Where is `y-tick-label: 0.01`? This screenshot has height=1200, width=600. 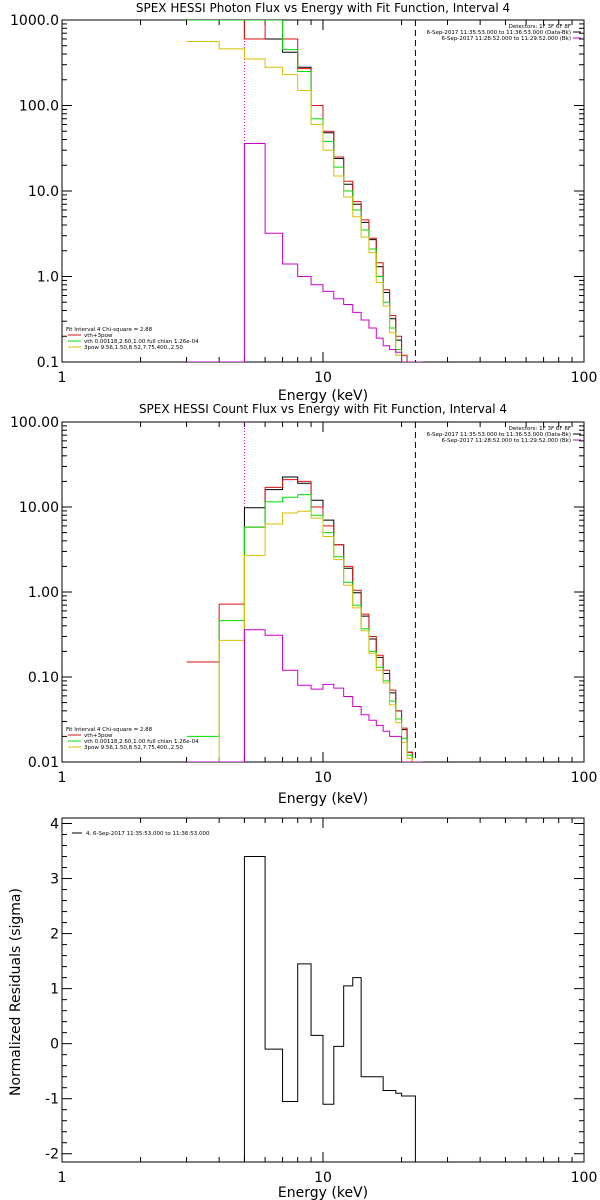 y-tick-label: 0.01 is located at coordinates (43, 763).